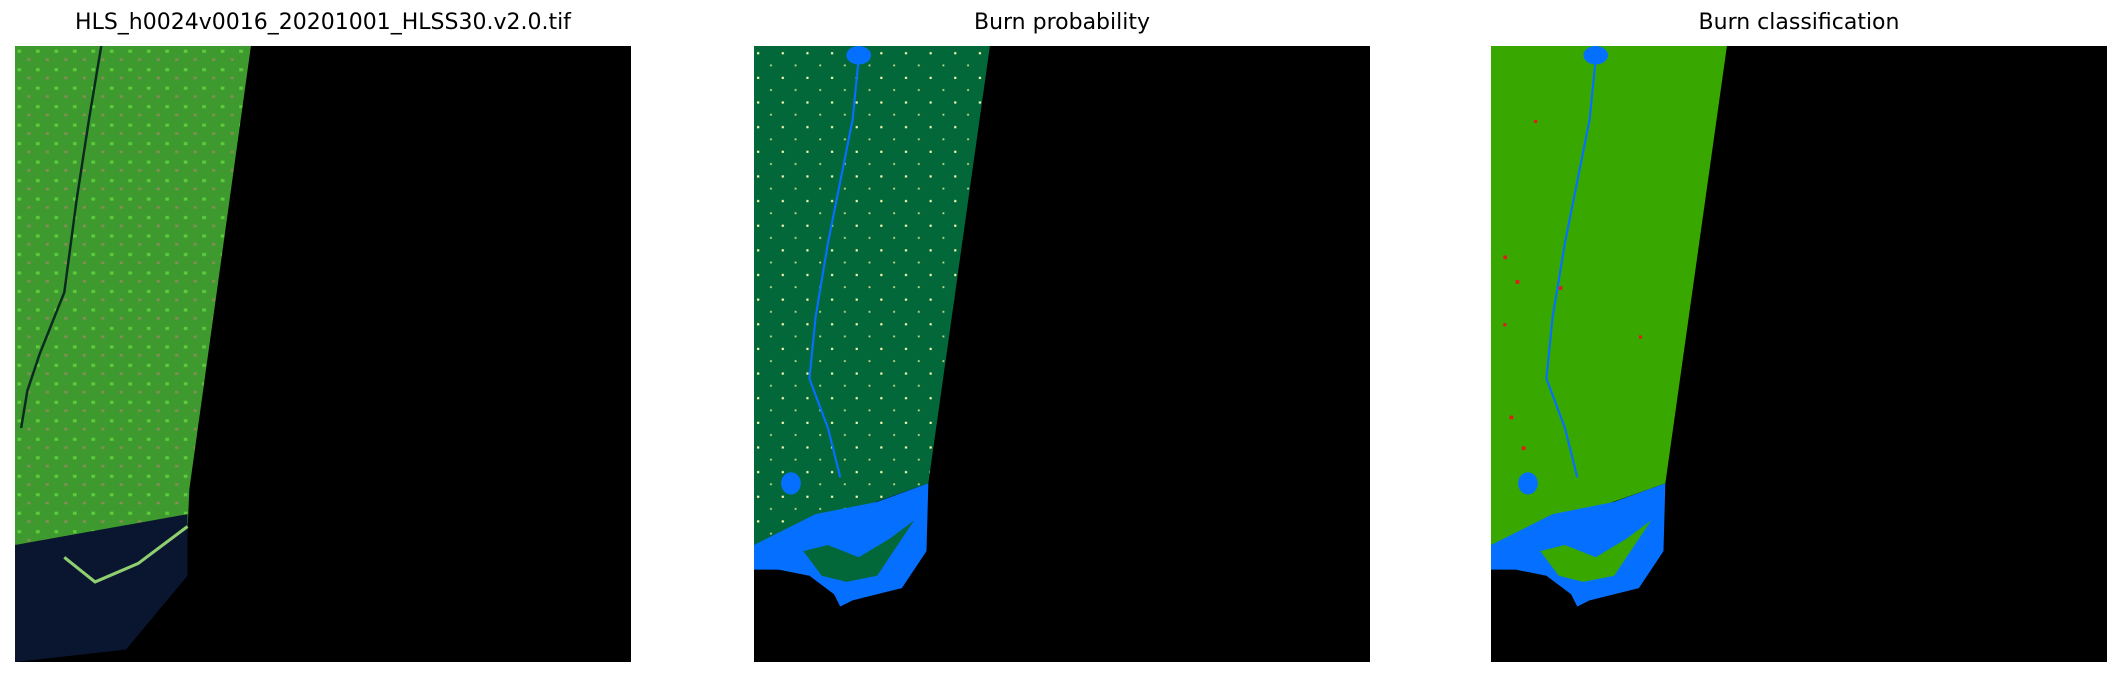  I want to click on probability-water, so click(841, 545).